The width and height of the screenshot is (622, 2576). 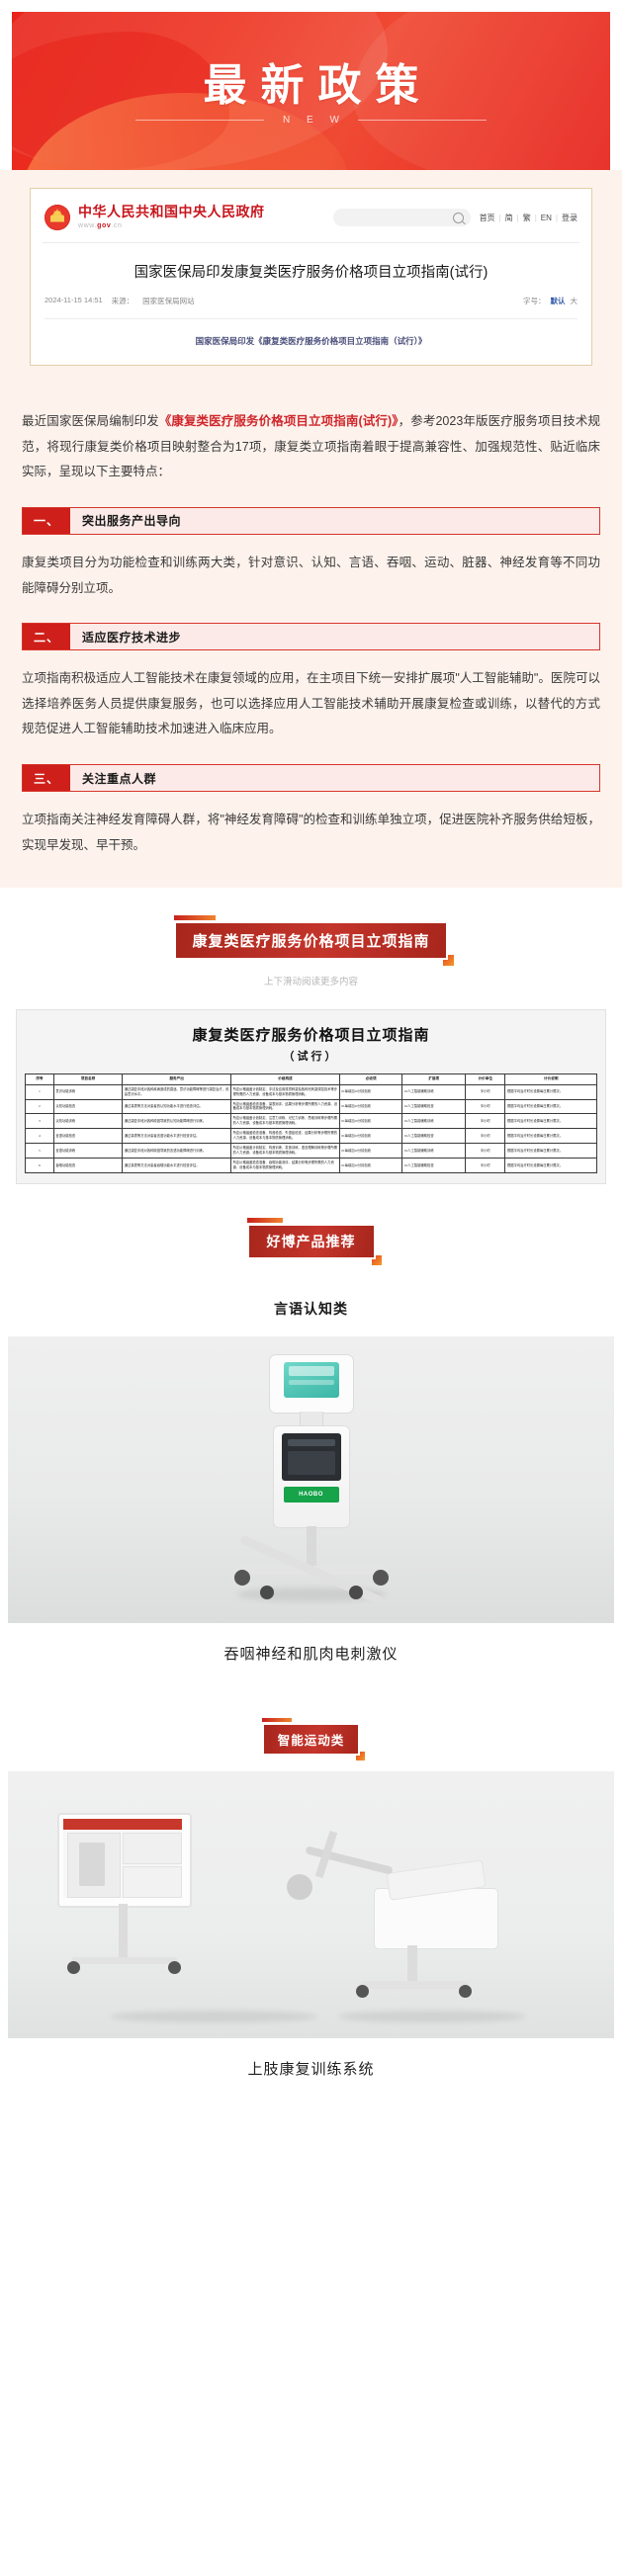 What do you see at coordinates (362, 1991) in the screenshot?
I see `trainer-caster-left` at bounding box center [362, 1991].